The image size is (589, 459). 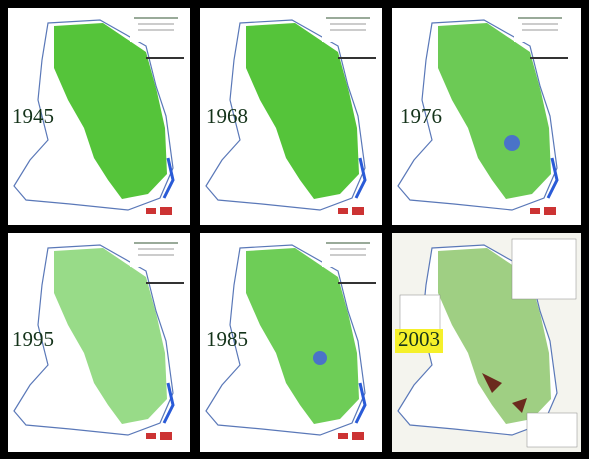 I want to click on year-label: 1968, so click(x=227, y=116).